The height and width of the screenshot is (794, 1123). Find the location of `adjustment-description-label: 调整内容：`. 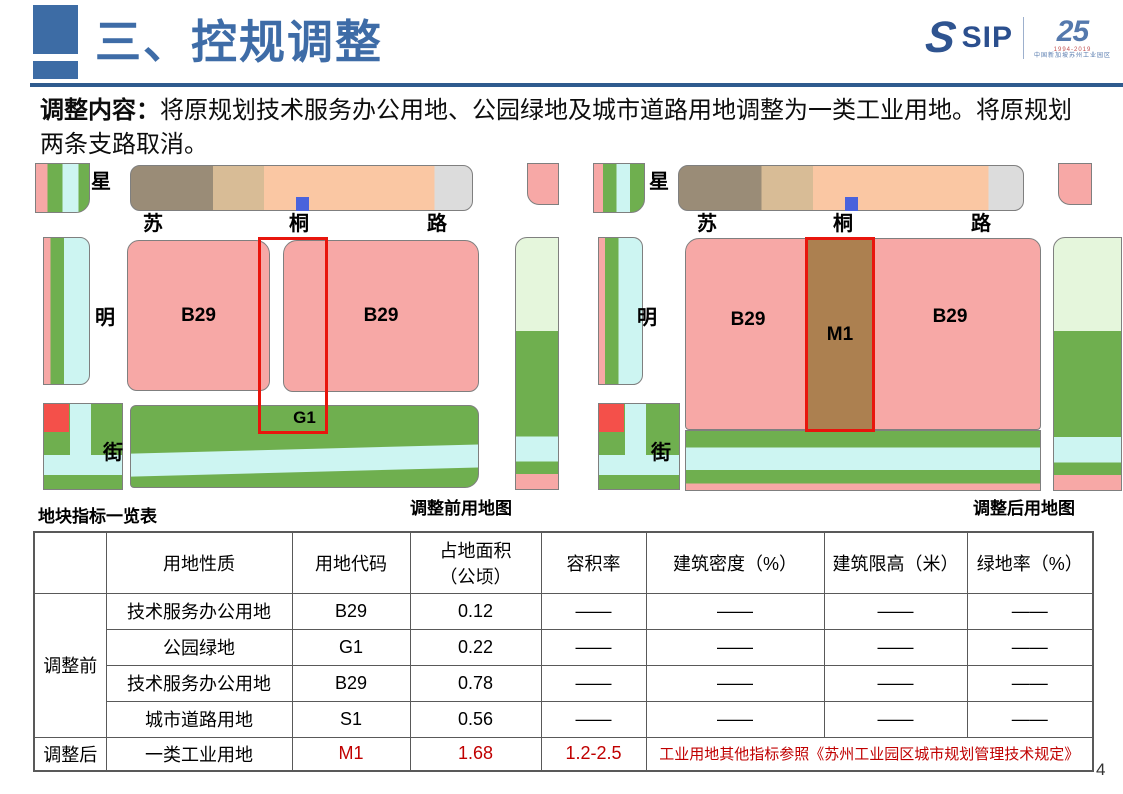

adjustment-description-label: 调整内容： is located at coordinates (100, 110).